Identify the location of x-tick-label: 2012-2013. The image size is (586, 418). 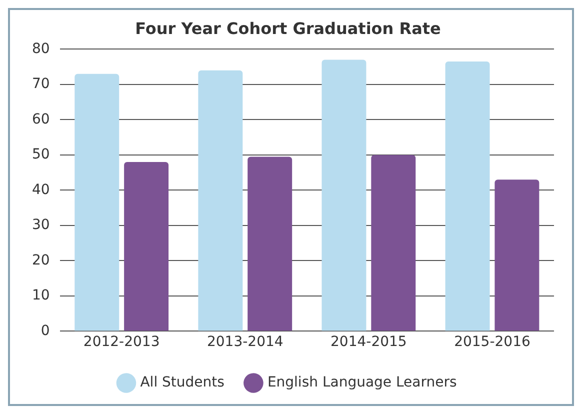
(121, 342).